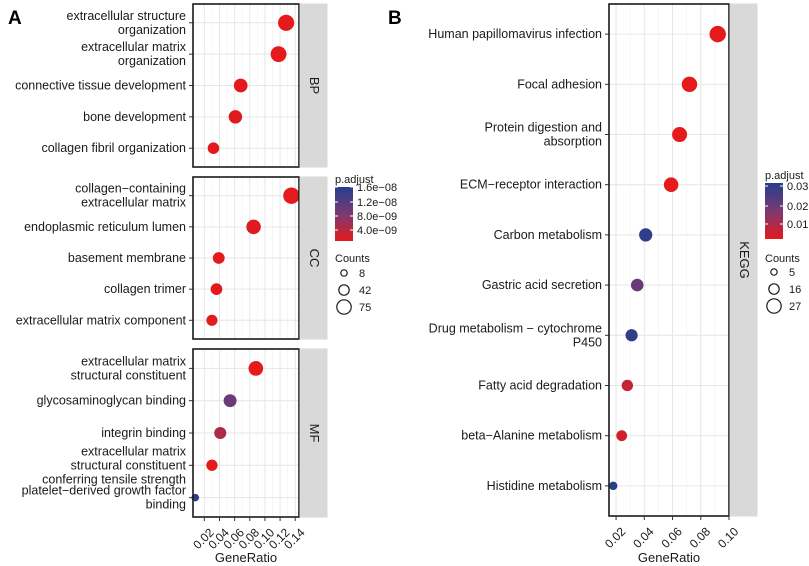  I want to click on x-tick-label: 0.04, so click(643, 537).